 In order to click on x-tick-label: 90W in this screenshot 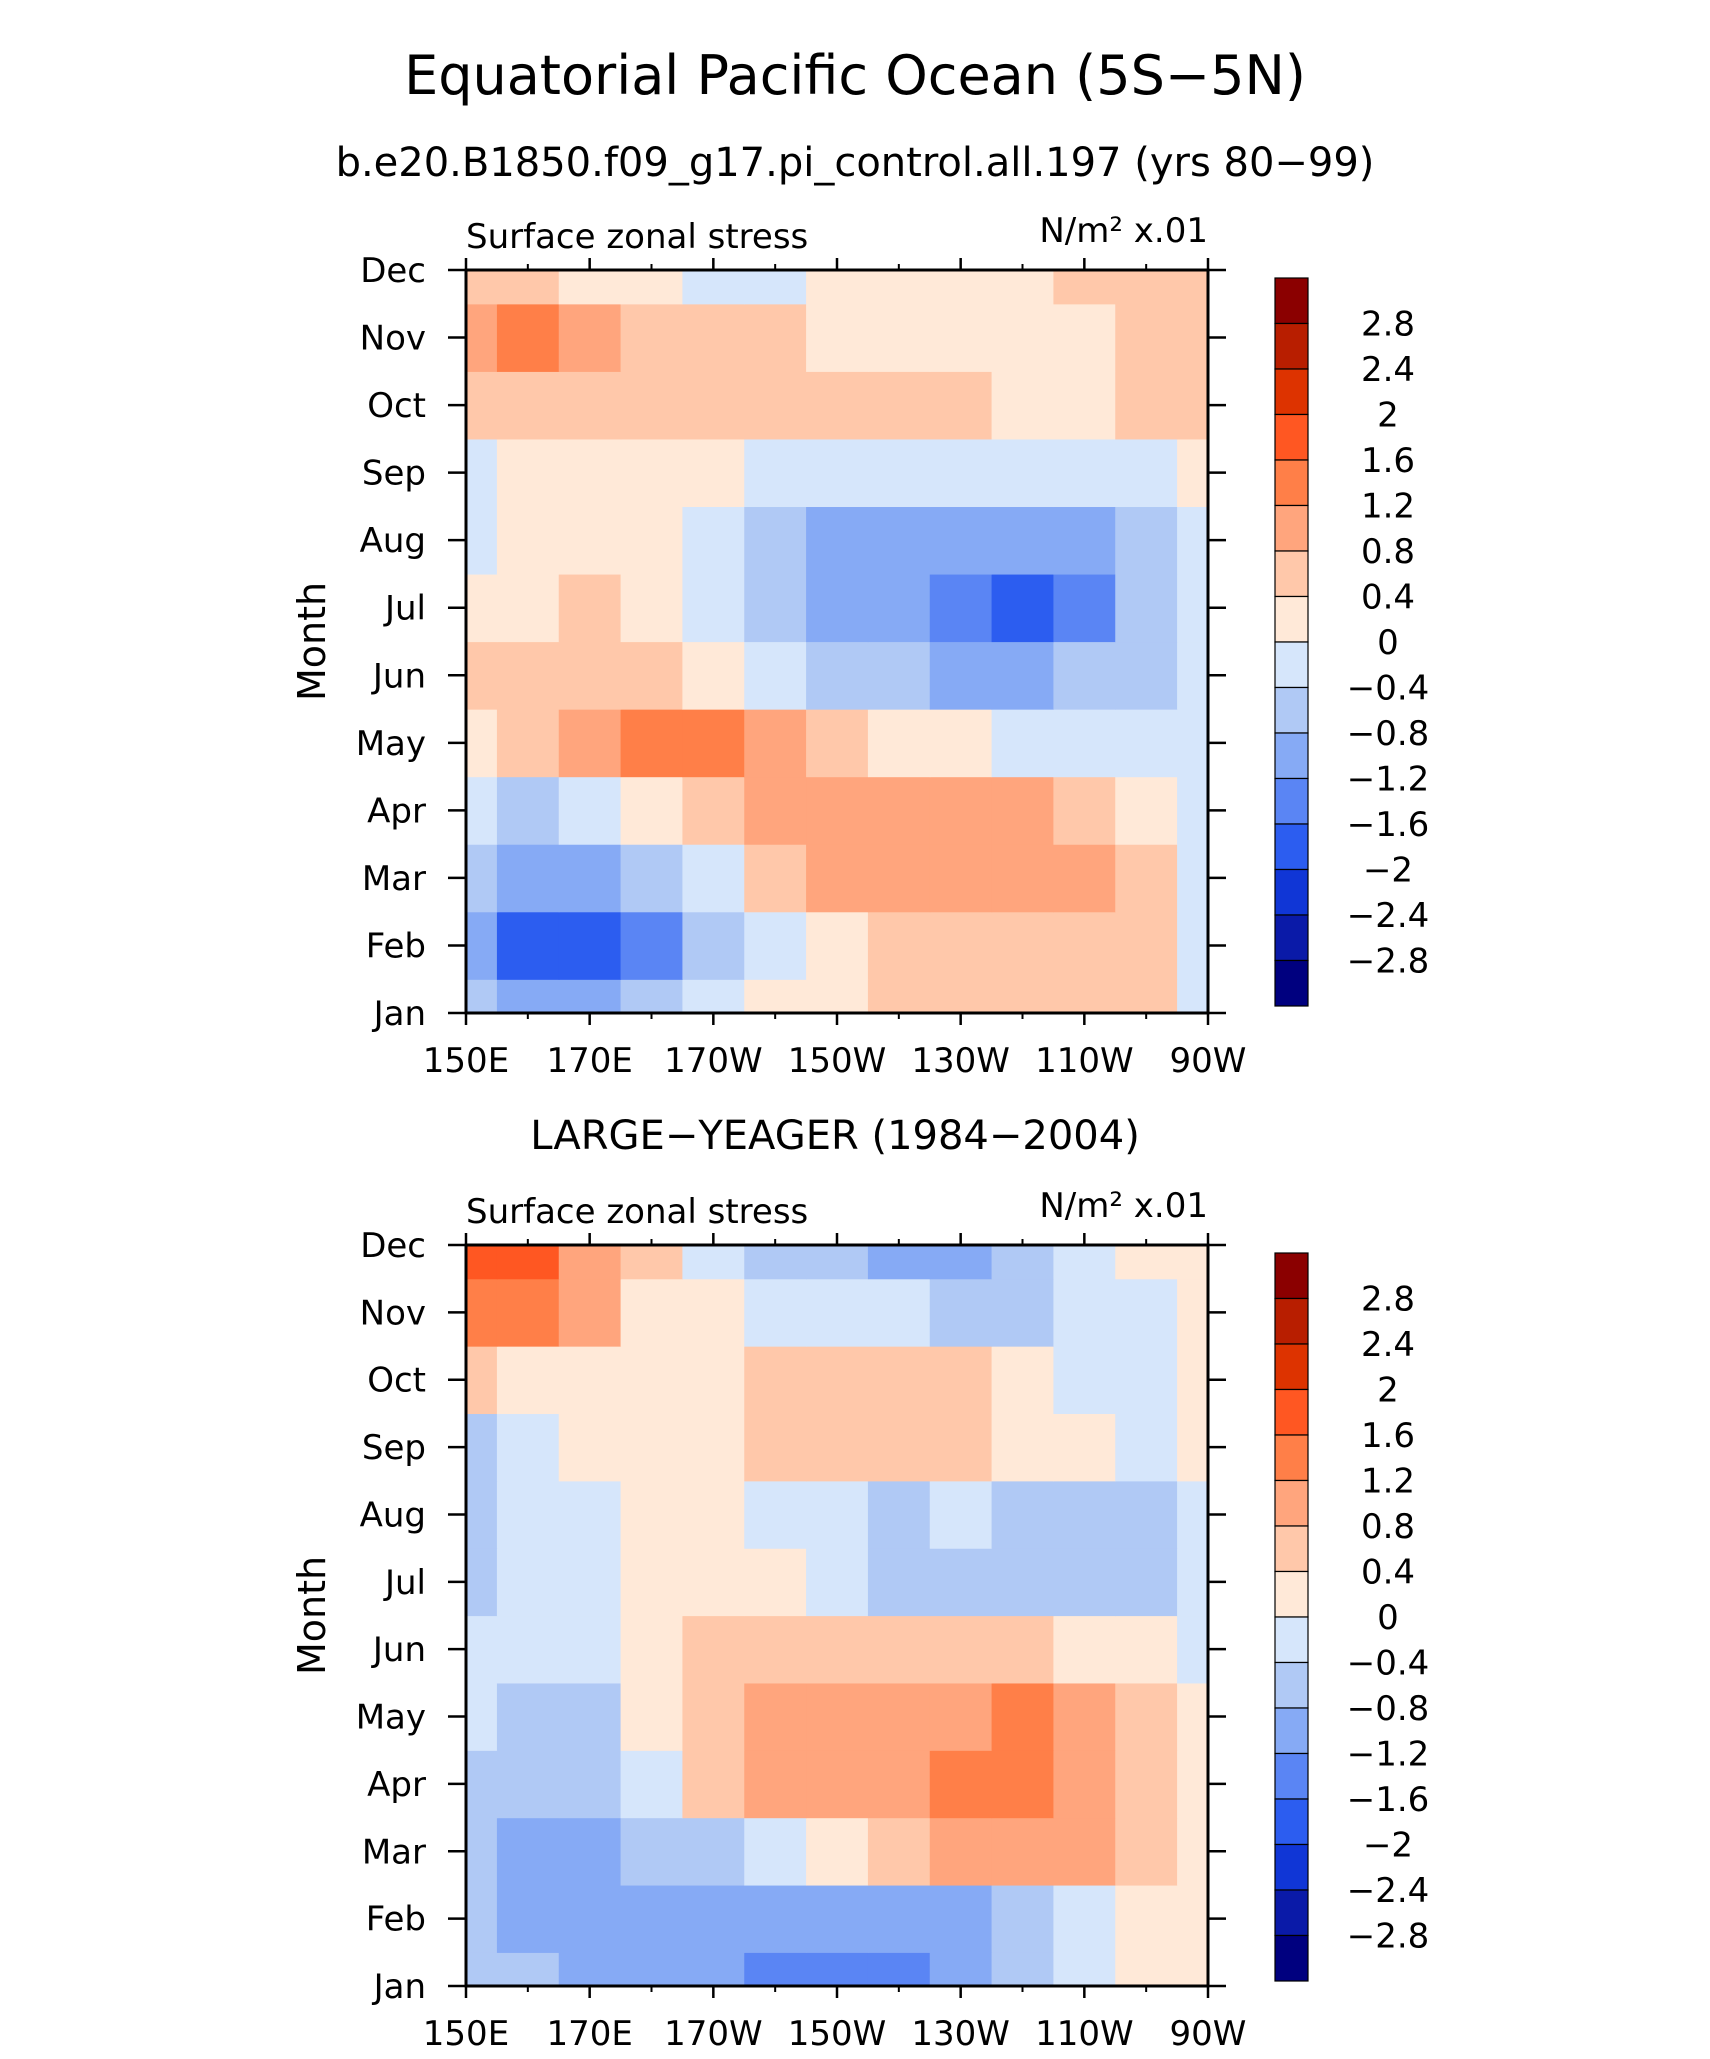, I will do `click(1208, 2034)`.